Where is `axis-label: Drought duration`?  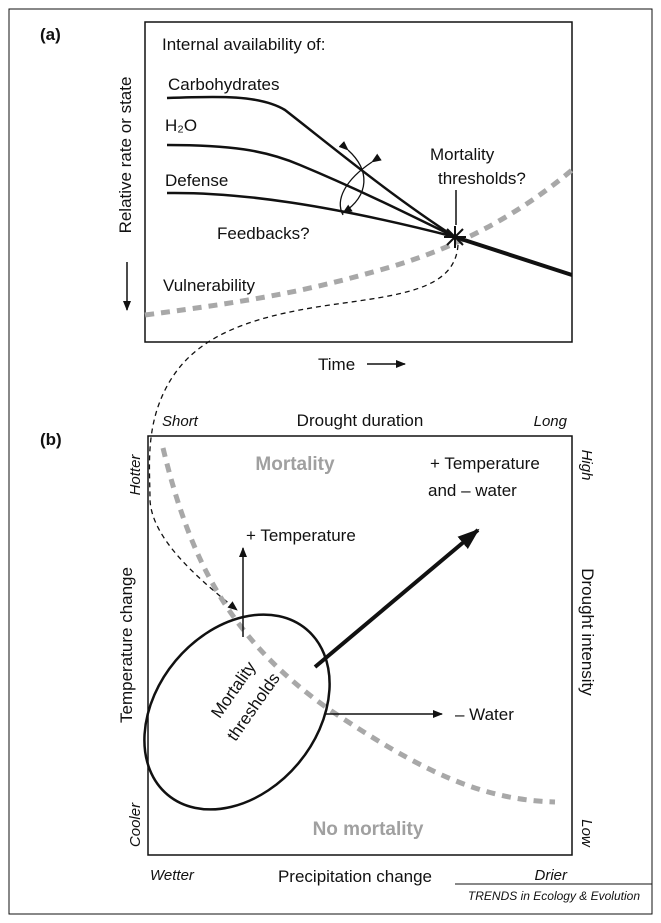
axis-label: Drought duration is located at coordinates (360, 420).